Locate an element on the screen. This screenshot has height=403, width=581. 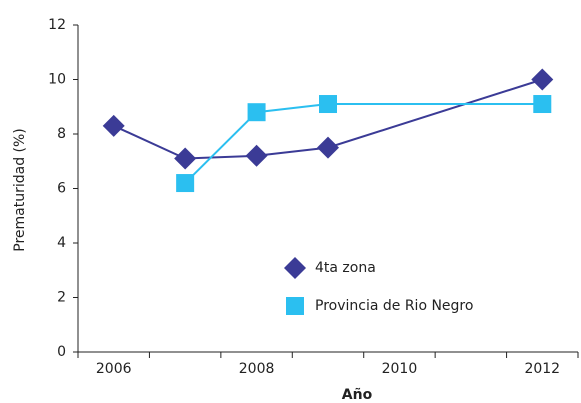
series-line is located at coordinates (363, 143).